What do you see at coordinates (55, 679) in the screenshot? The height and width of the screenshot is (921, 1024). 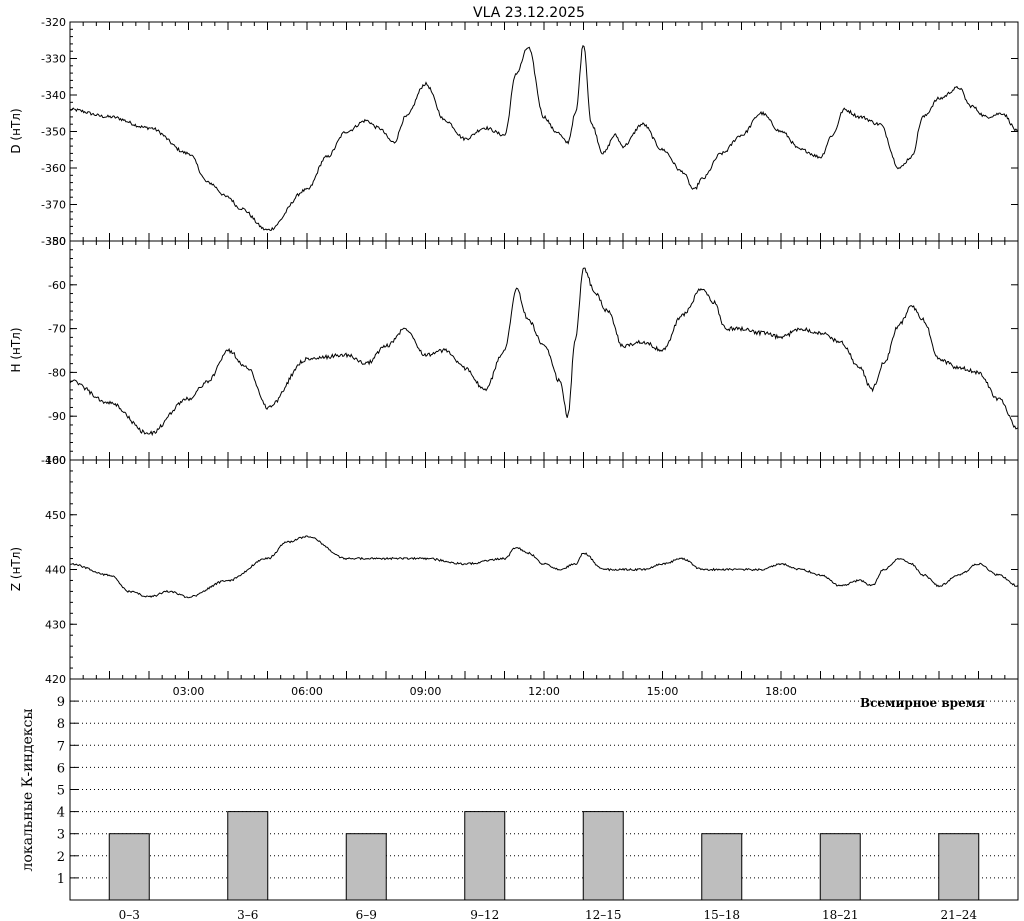 I see `panel-z-ytick-label: 420` at bounding box center [55, 679].